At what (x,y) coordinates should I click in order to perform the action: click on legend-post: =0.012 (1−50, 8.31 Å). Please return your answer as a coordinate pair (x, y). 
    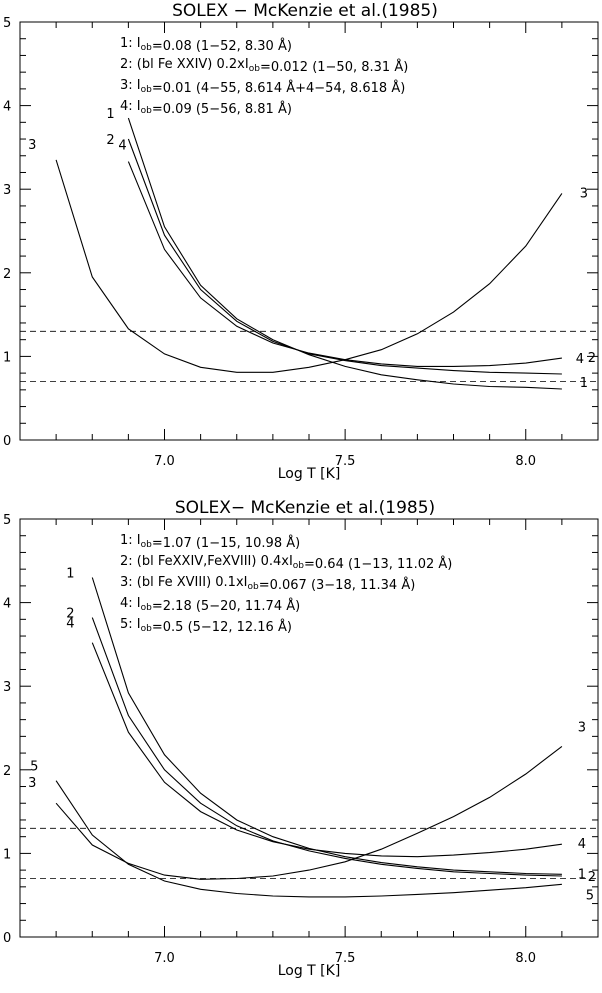
    Looking at the image, I should click on (334, 67).